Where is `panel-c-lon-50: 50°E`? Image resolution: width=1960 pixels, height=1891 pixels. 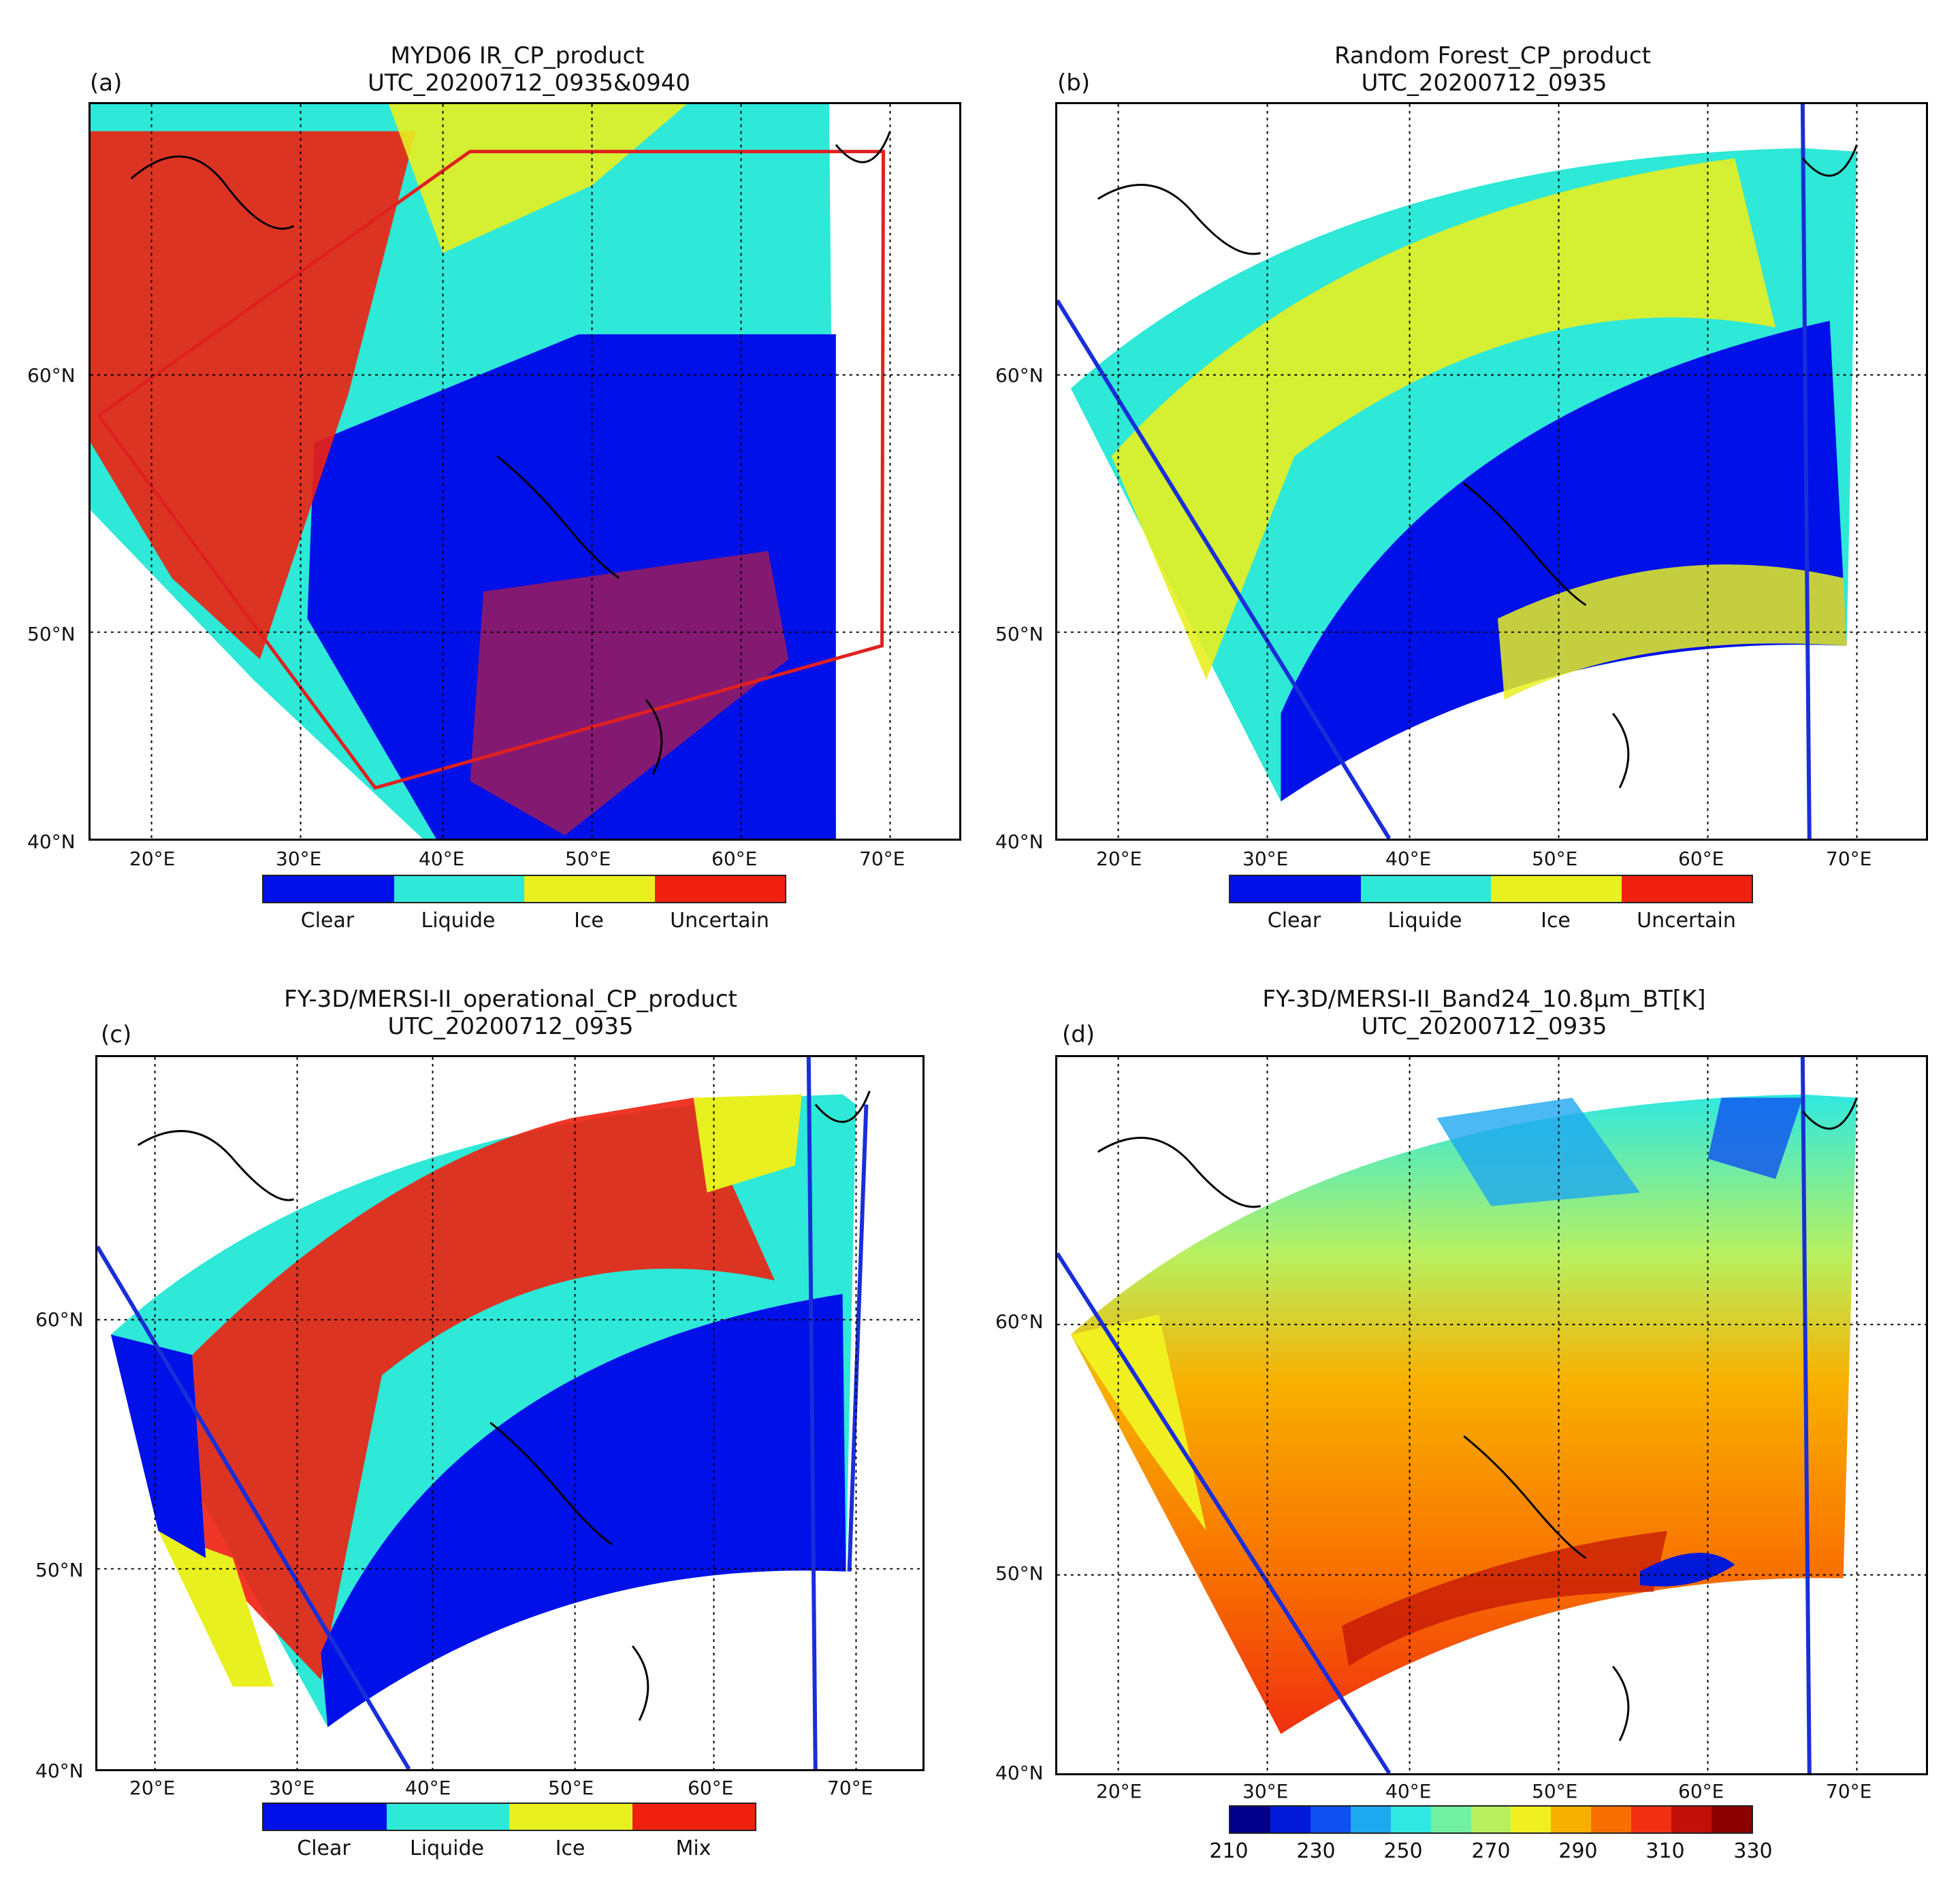
panel-c-lon-50: 50°E is located at coordinates (571, 1788).